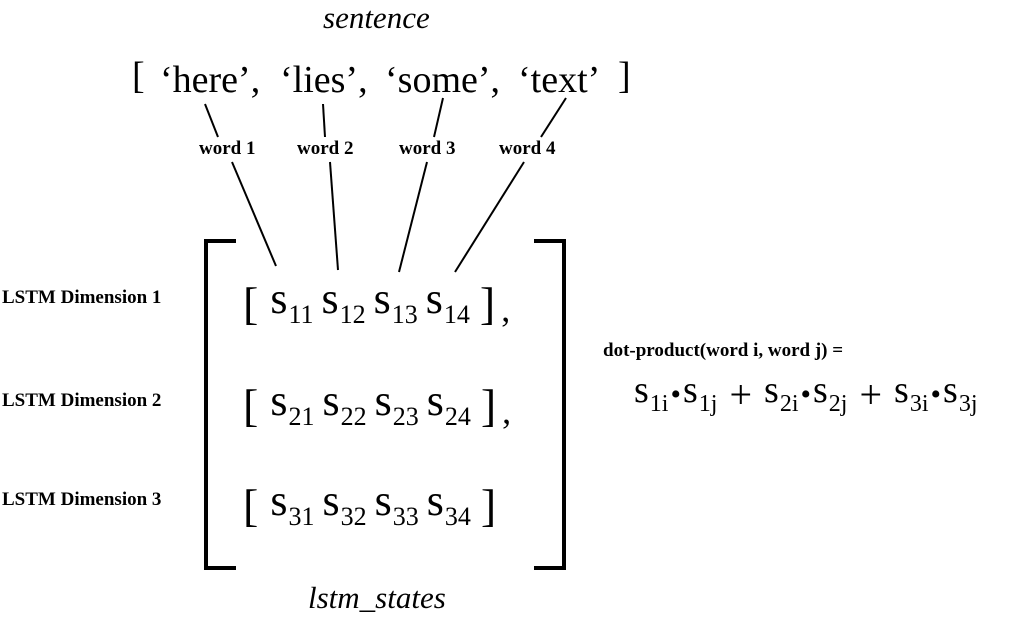 The image size is (1016, 621). What do you see at coordinates (447, 301) in the screenshot?
I see `state-cell: s14` at bounding box center [447, 301].